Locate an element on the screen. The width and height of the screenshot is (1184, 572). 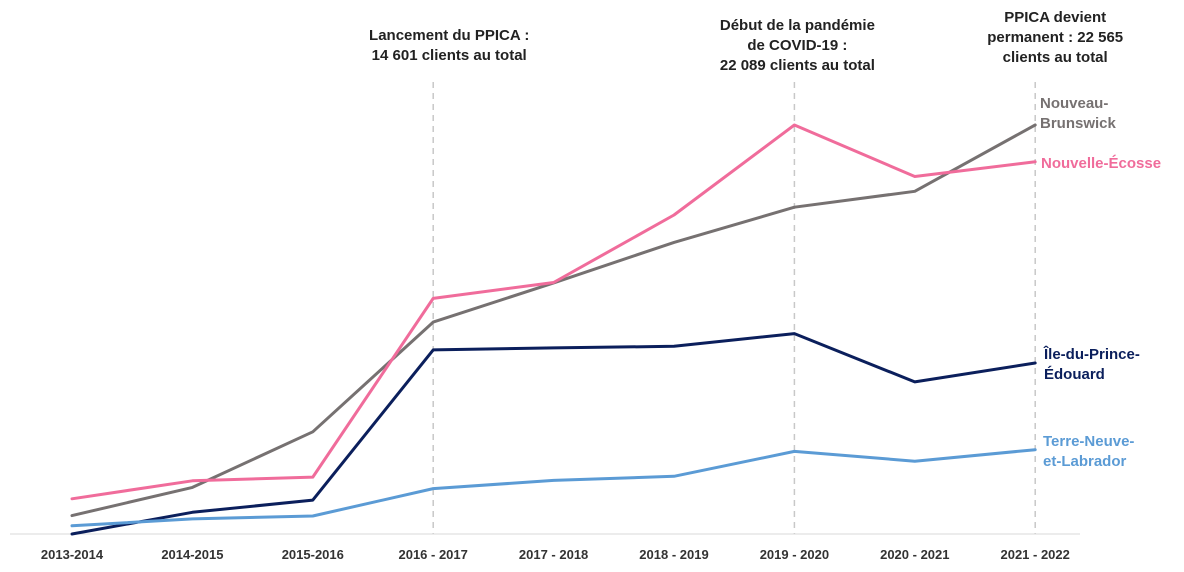
annotation-text: permanent : 22 565 is located at coordinates (1055, 37).